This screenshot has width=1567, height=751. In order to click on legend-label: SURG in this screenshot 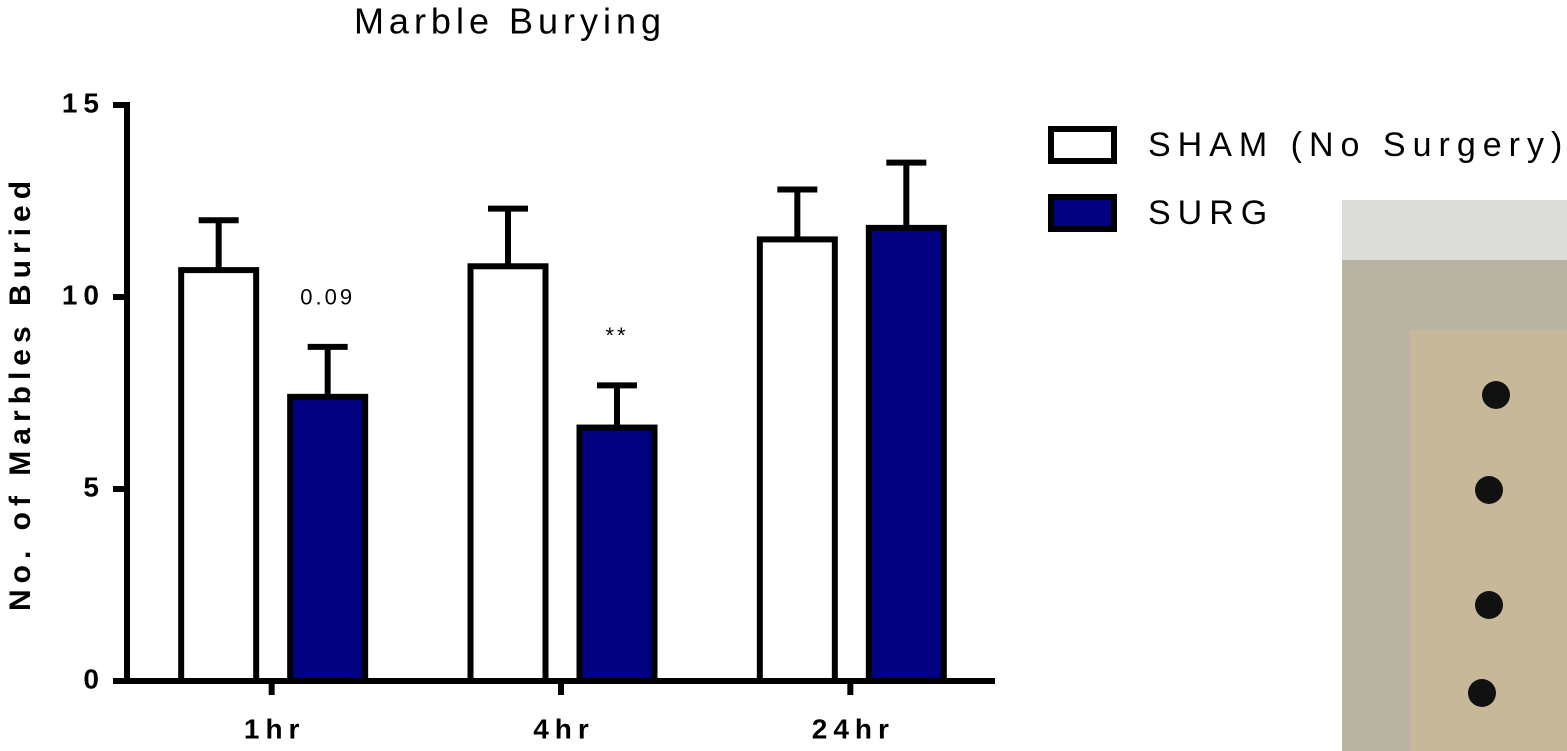, I will do `click(1211, 213)`.